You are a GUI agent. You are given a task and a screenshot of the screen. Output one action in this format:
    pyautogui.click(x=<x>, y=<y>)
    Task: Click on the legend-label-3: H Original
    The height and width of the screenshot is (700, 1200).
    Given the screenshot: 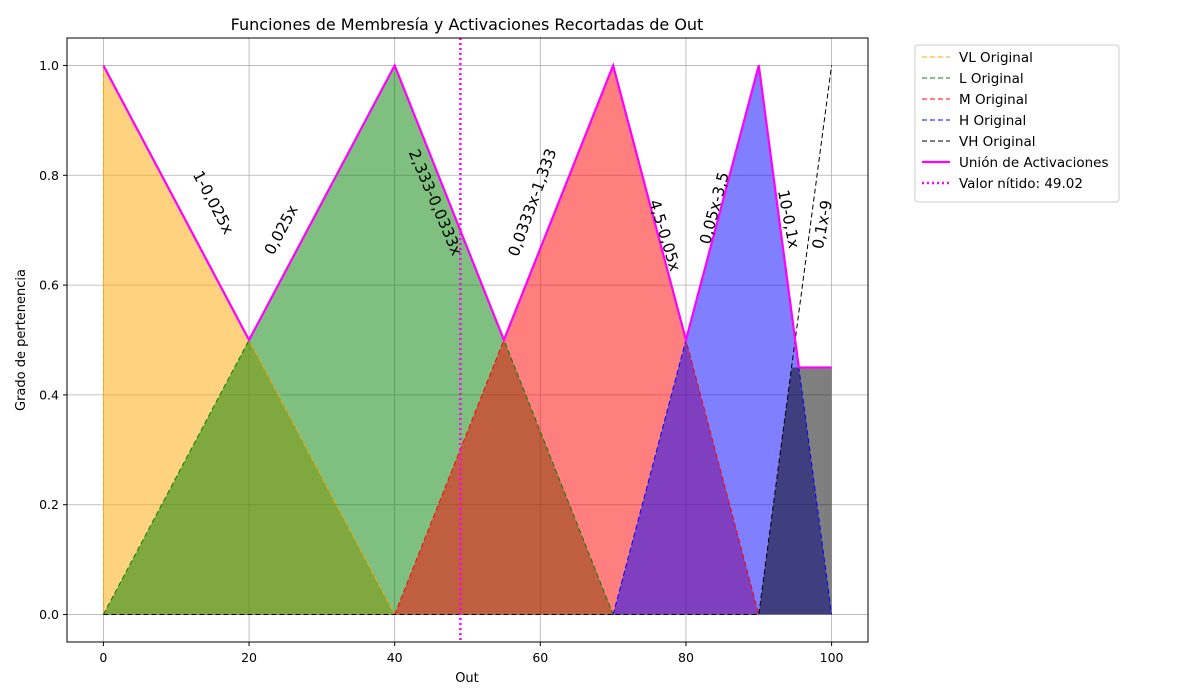 What is the action you would take?
    pyautogui.click(x=992, y=121)
    